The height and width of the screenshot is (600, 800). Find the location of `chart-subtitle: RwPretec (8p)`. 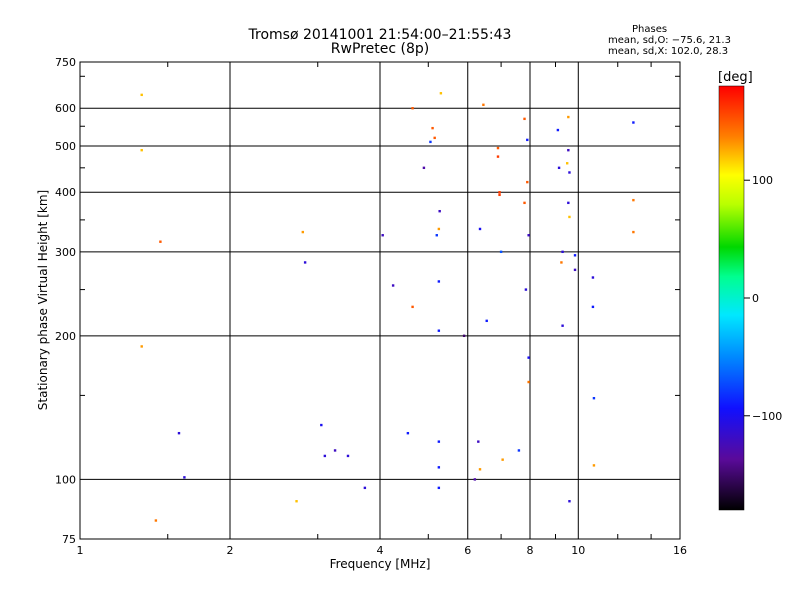

chart-subtitle: RwPretec (8p) is located at coordinates (380, 49).